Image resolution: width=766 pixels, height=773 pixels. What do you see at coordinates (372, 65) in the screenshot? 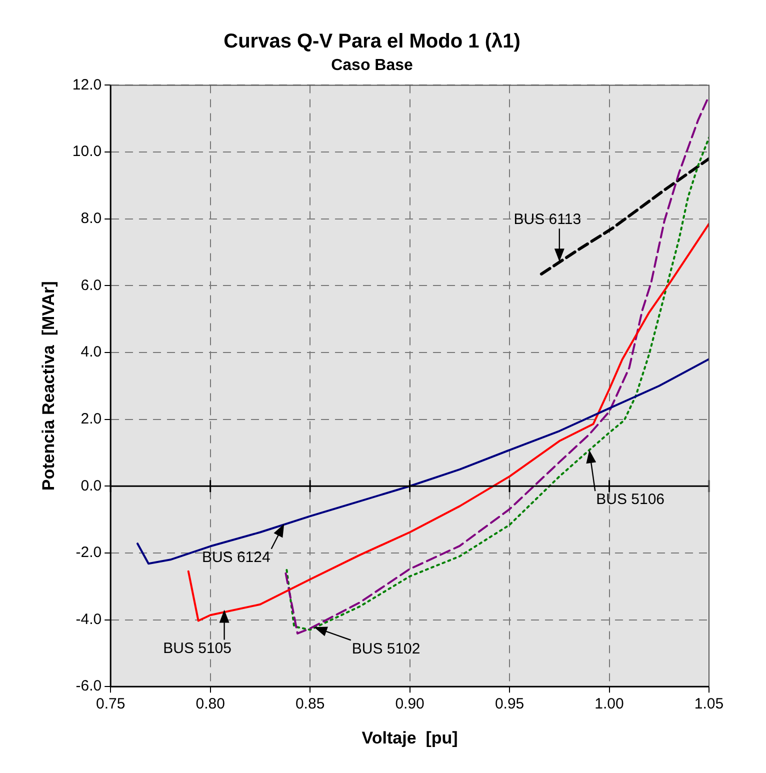
I see `chart-subtitle: Caso Base` at bounding box center [372, 65].